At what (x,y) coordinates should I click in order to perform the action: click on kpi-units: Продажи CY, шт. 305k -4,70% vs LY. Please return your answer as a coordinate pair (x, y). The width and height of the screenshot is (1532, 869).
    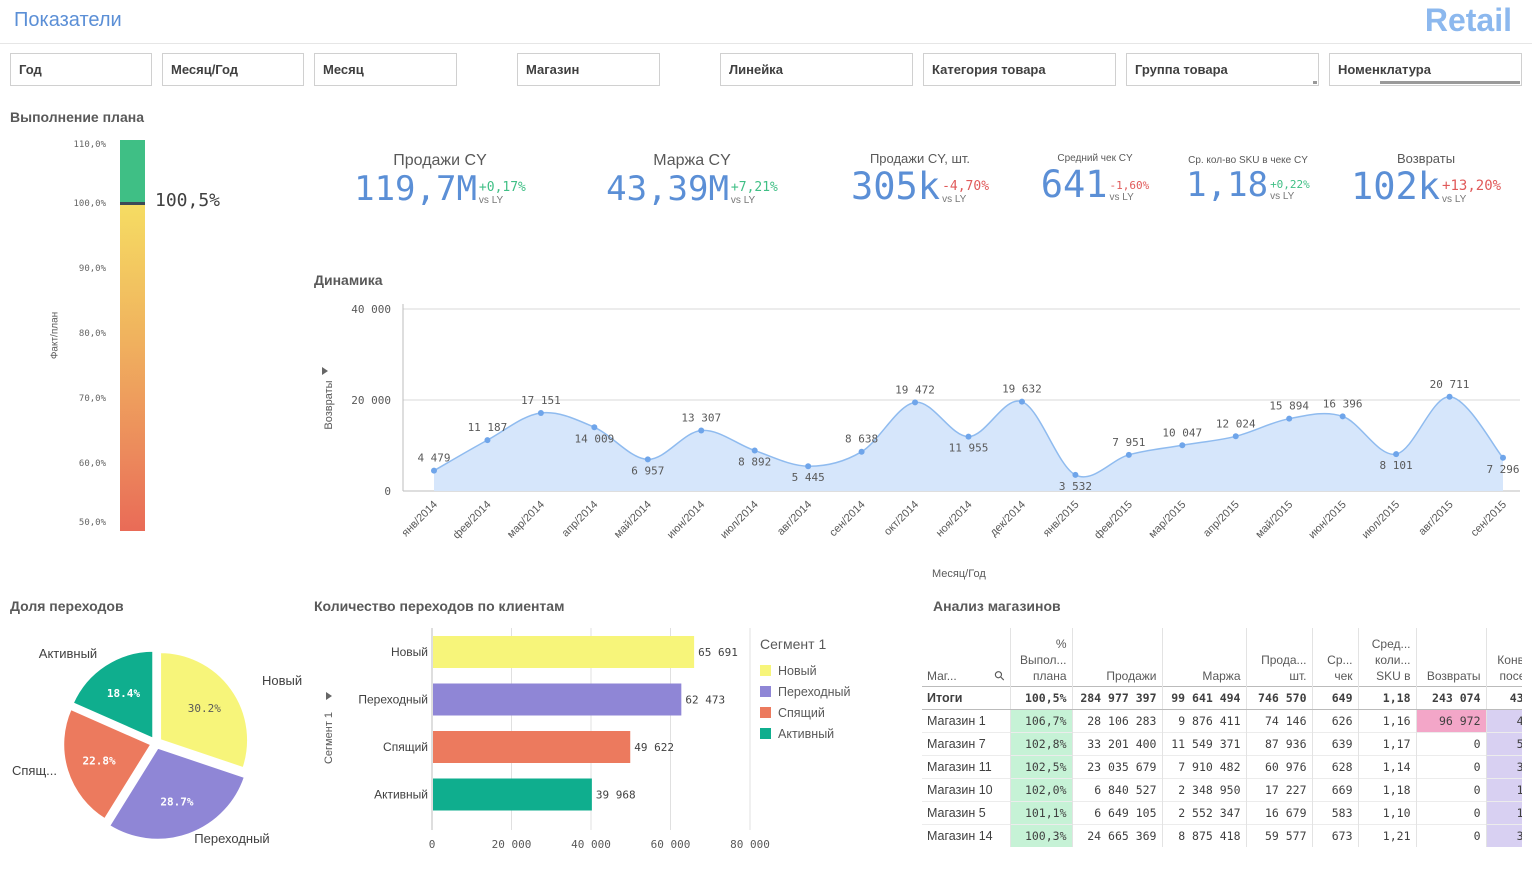
    Looking at the image, I should click on (920, 178).